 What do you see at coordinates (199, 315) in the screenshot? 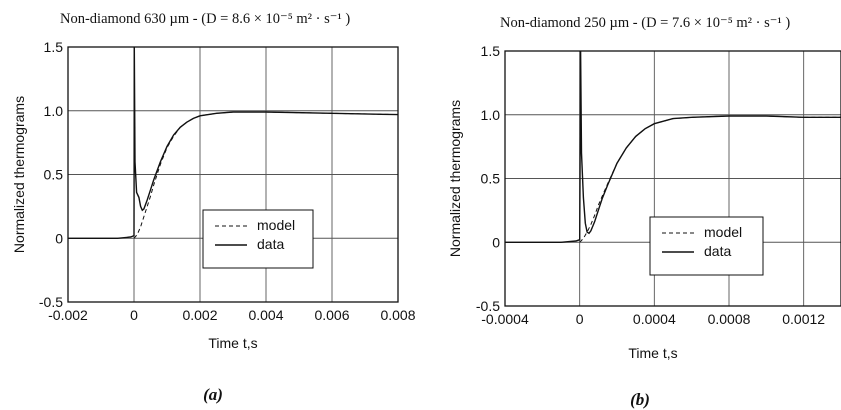
I see `x-tick-label: 0.002` at bounding box center [199, 315].